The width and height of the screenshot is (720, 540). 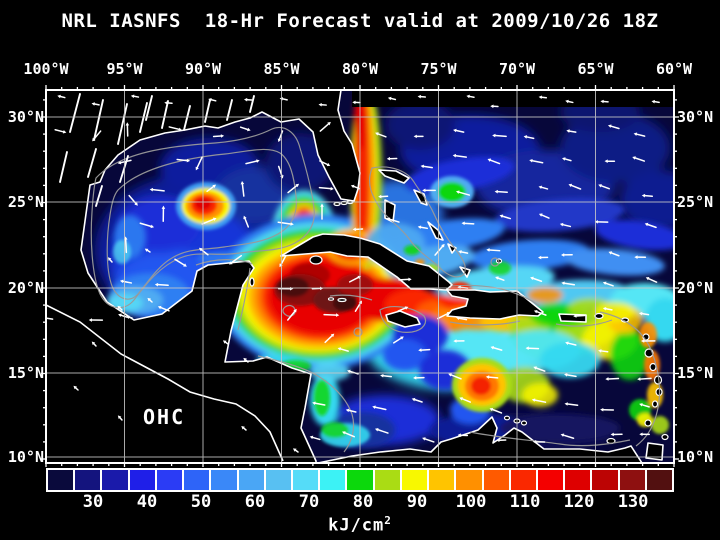 I want to click on lon-tick-label: 90°W, so click(x=203, y=69).